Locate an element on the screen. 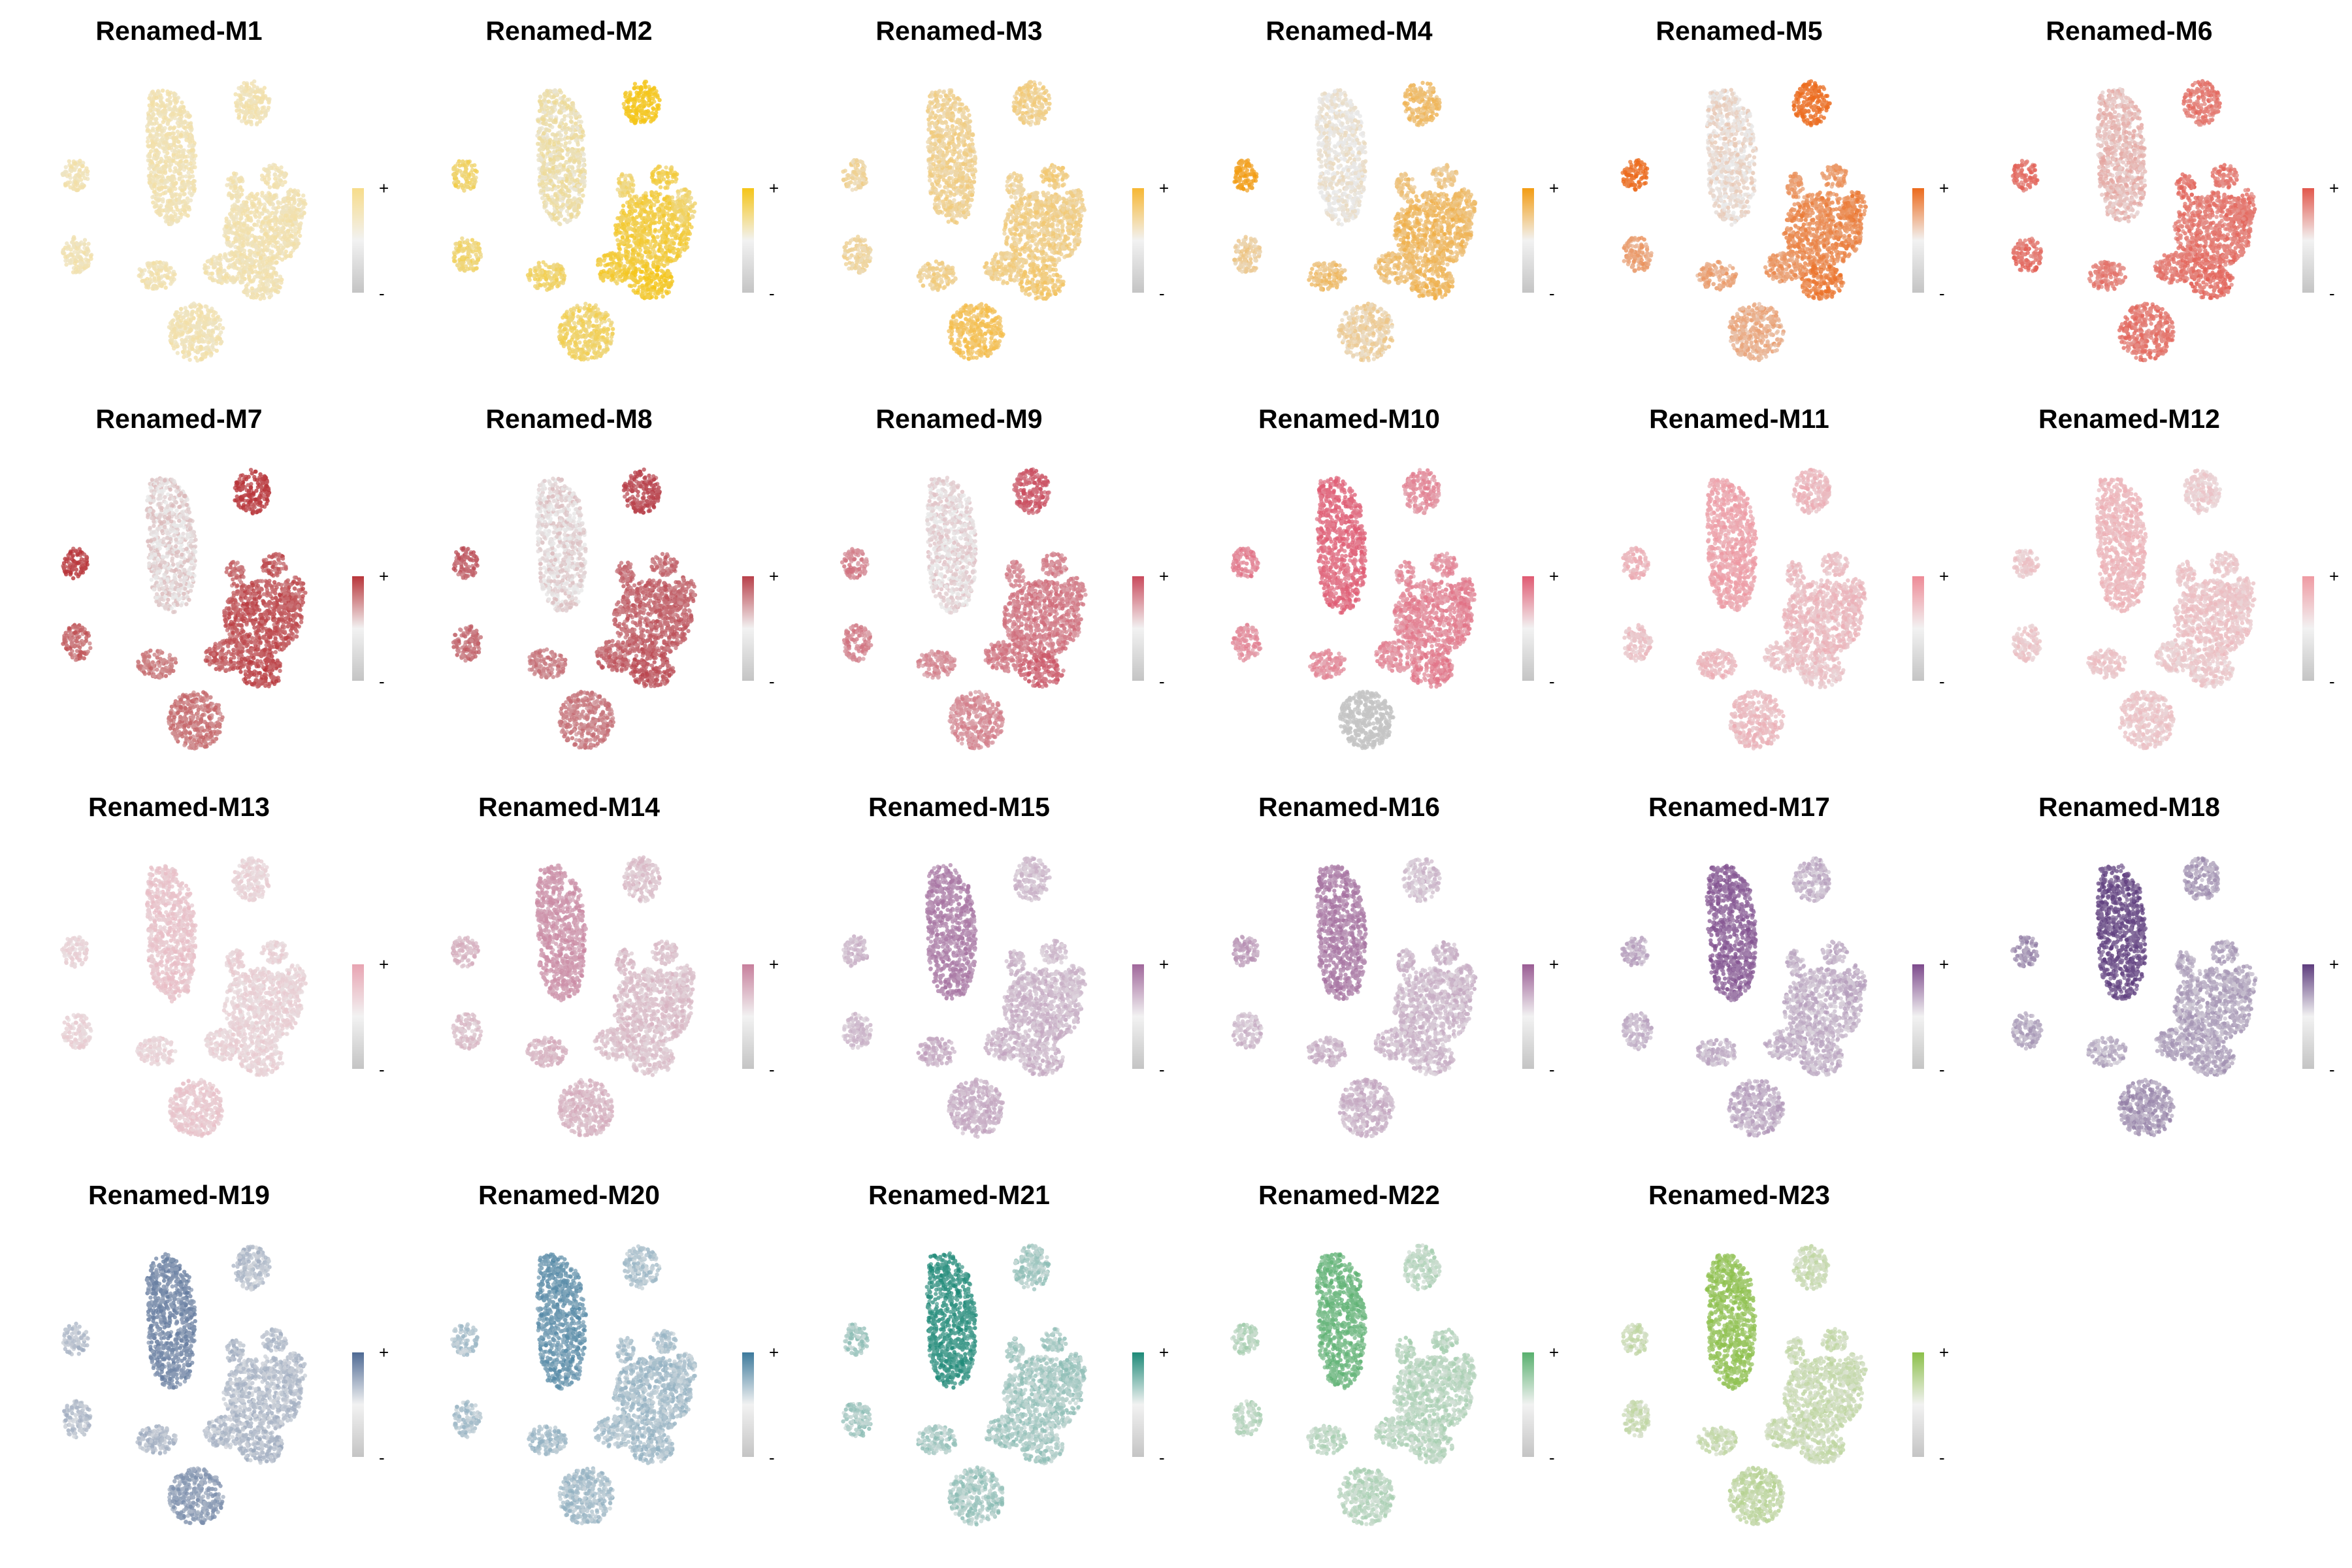 Image resolution: width=2352 pixels, height=1568 pixels. cluster-c6 is located at coordinates (274, 176).